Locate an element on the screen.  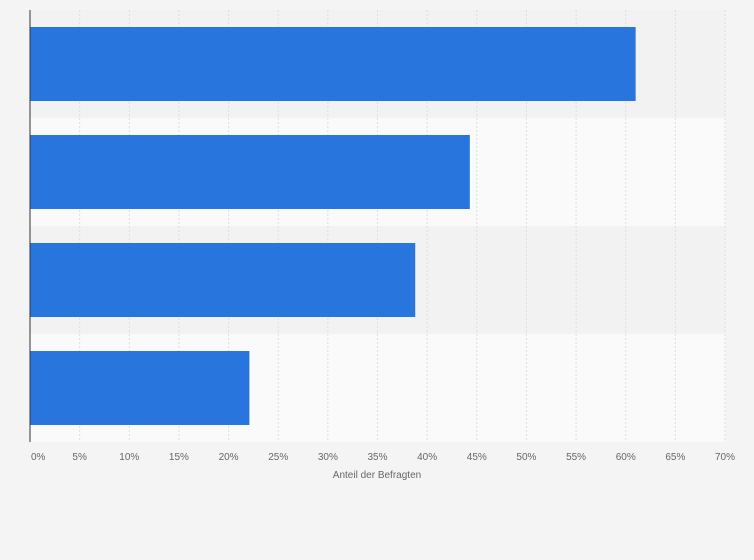
x-tick-label: 45% is located at coordinates (477, 457).